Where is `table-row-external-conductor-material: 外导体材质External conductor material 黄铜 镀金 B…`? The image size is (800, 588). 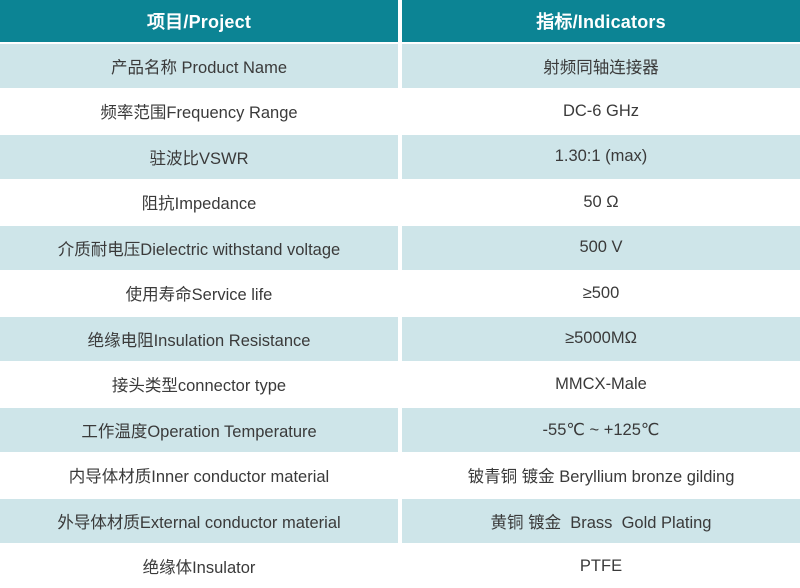 table-row-external-conductor-material: 外导体材质External conductor material 黄铜 镀金 B… is located at coordinates (400, 521).